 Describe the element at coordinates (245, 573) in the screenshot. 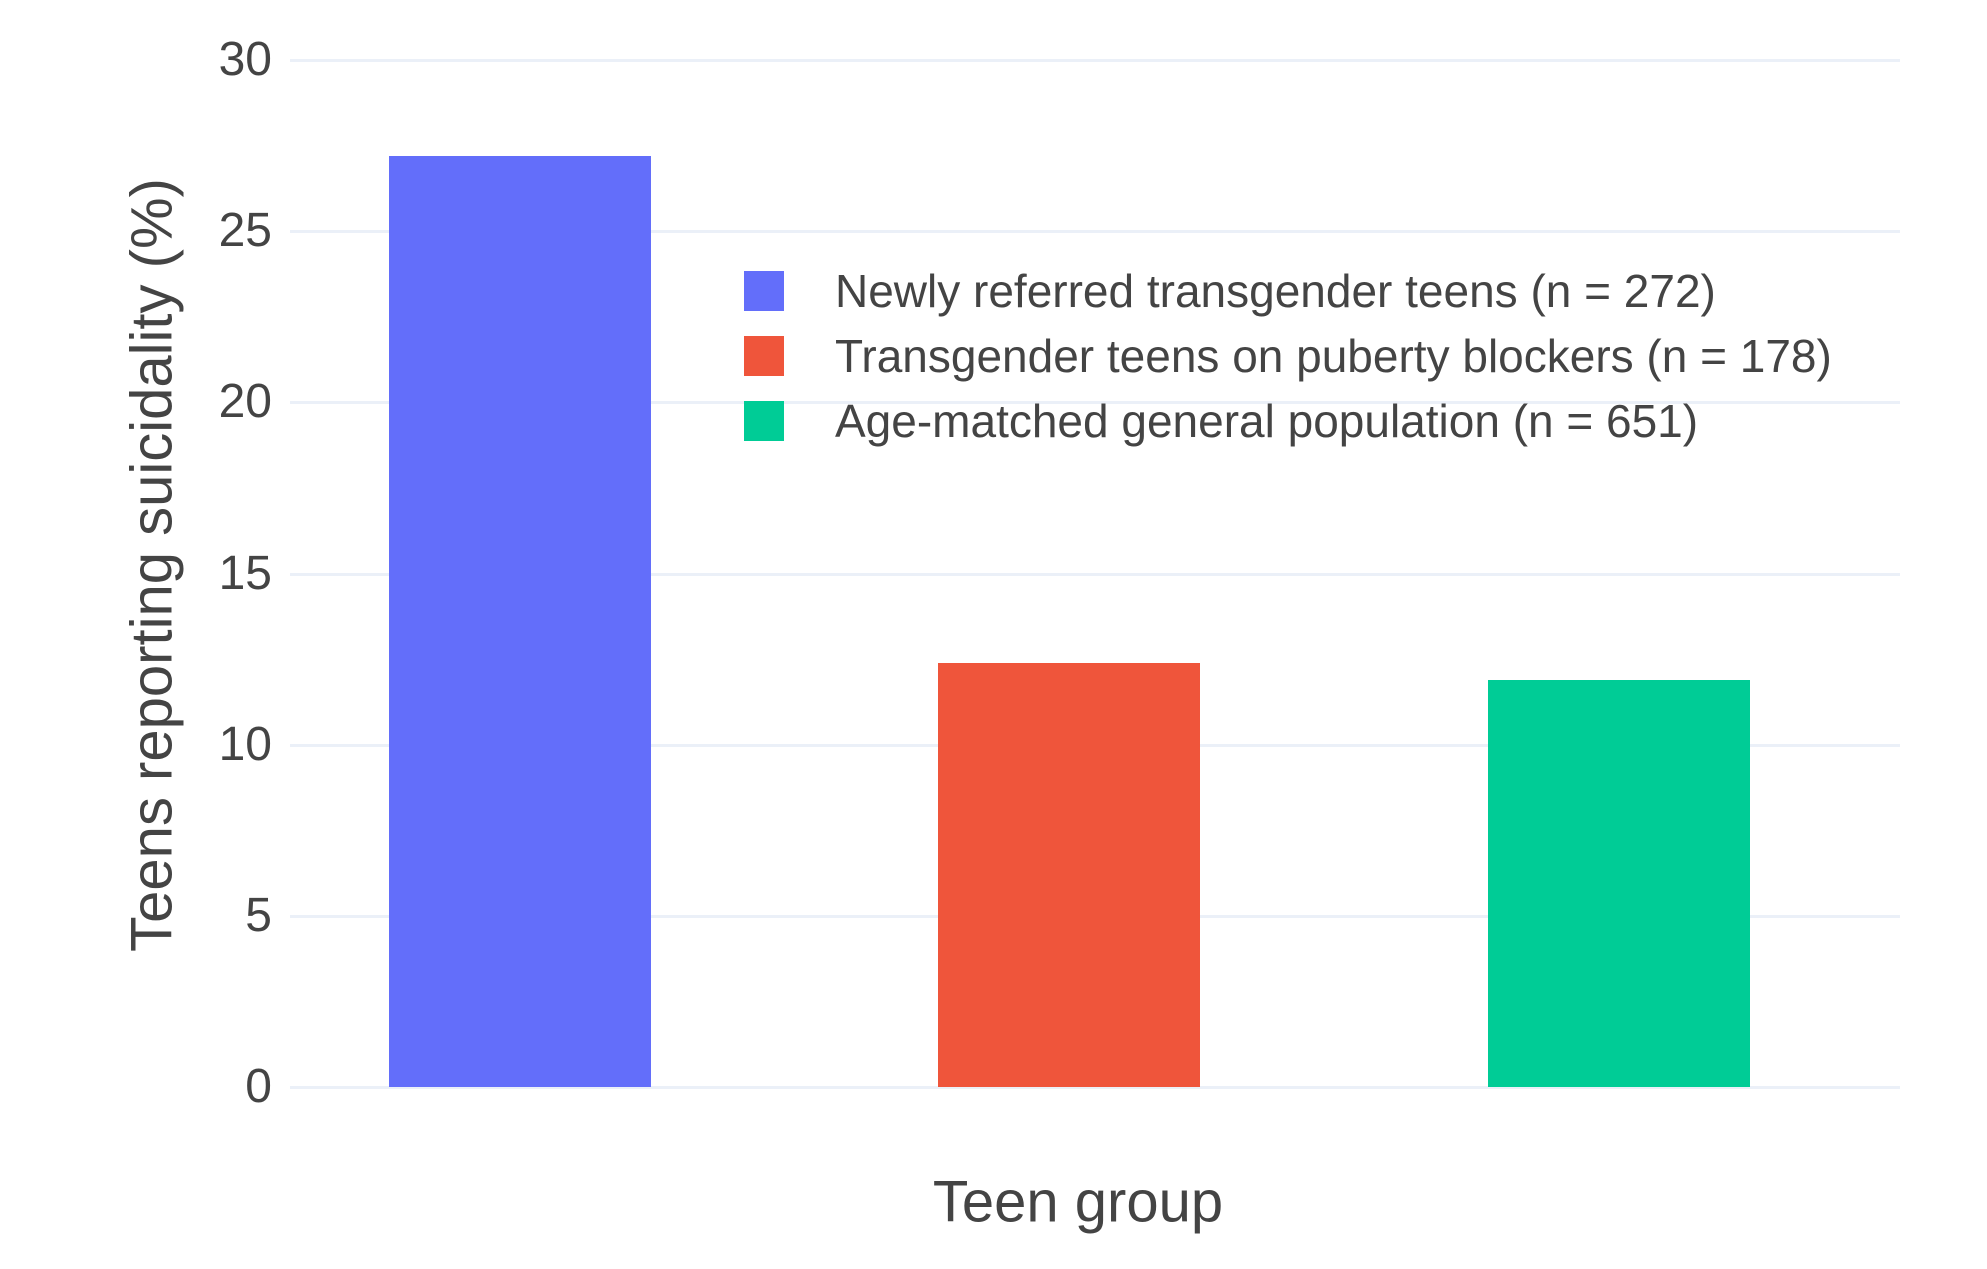

I see `y-tick-label-15: 15` at that location.